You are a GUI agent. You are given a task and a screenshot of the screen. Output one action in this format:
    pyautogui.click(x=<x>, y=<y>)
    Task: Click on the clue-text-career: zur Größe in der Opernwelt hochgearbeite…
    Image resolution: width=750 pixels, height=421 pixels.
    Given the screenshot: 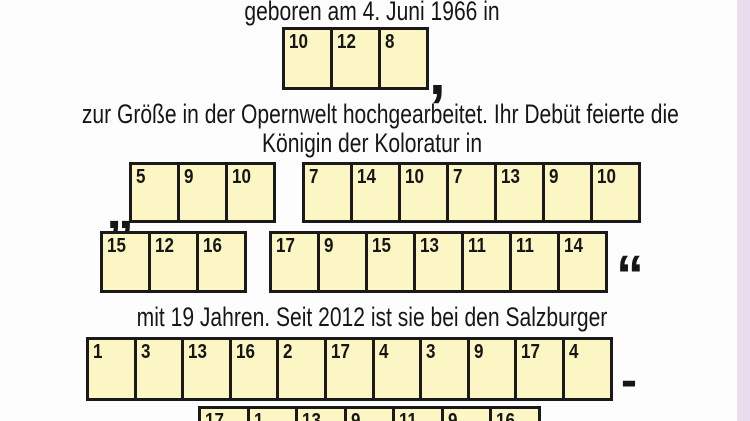 What is the action you would take?
    pyautogui.click(x=380, y=114)
    